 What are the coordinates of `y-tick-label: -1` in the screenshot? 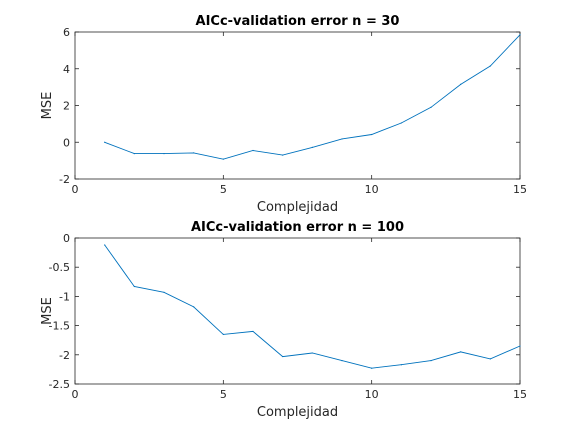 It's located at (64, 296).